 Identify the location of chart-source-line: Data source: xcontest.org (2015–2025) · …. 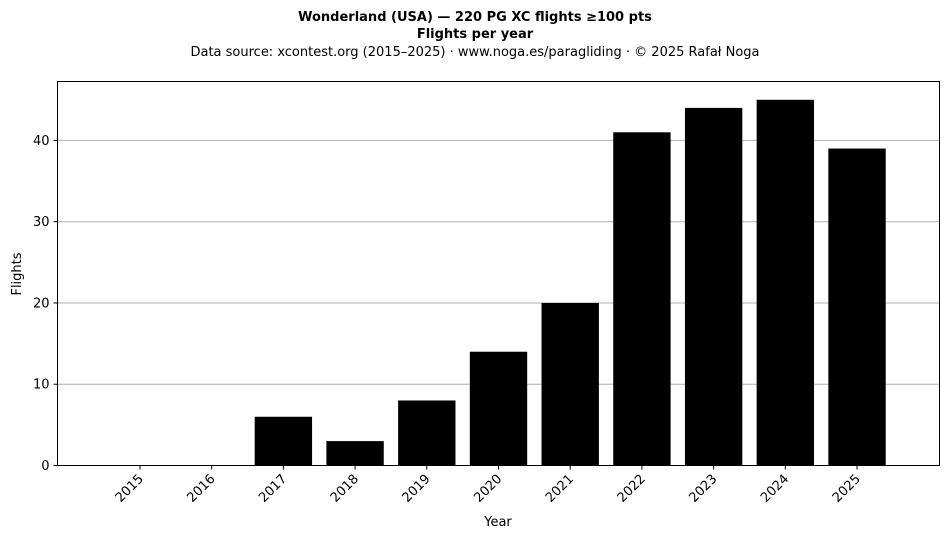
(474, 52).